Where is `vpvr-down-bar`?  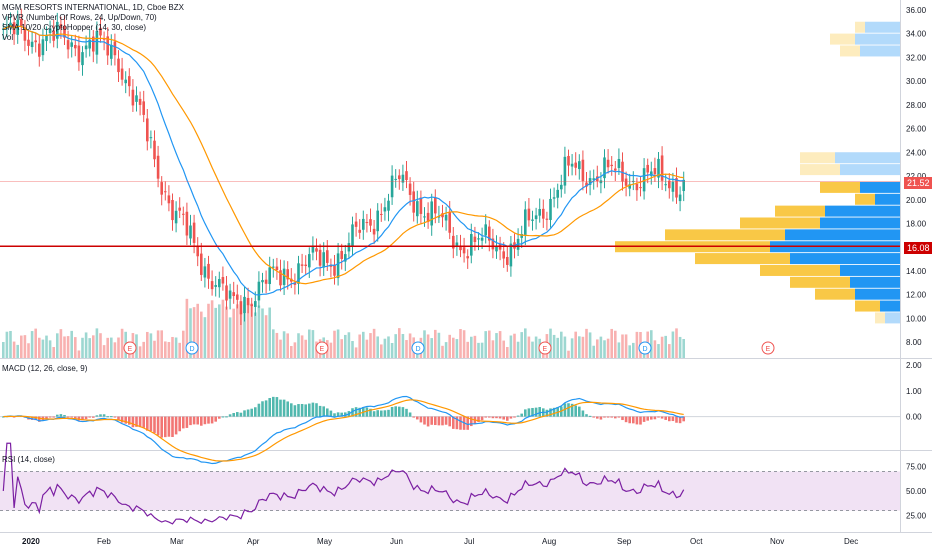
vpvr-down-bar is located at coordinates (862, 211).